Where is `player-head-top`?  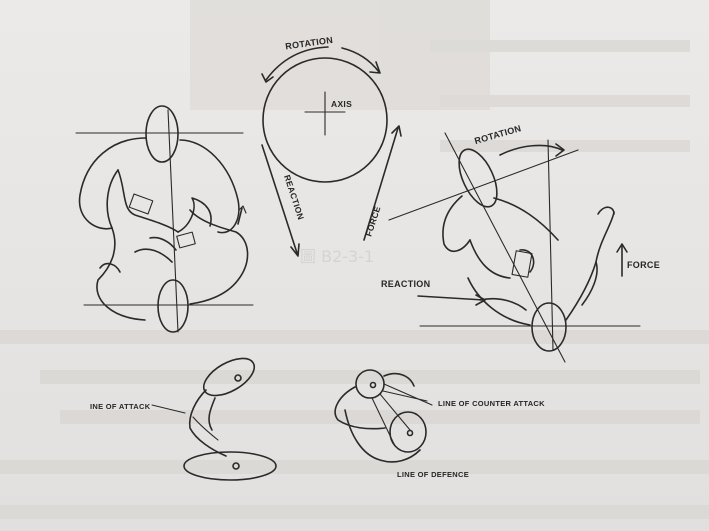 player-head-top is located at coordinates (162, 134).